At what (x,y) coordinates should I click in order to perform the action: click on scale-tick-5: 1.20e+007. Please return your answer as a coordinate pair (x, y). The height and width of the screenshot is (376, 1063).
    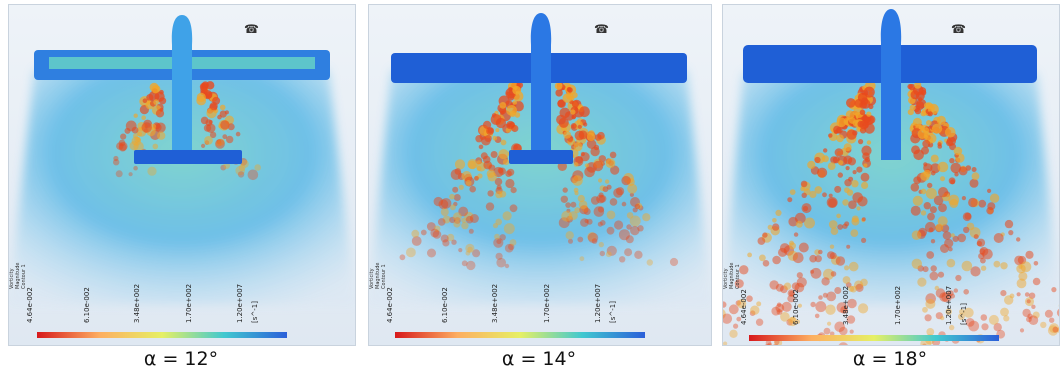
    Looking at the image, I should click on (240, 303).